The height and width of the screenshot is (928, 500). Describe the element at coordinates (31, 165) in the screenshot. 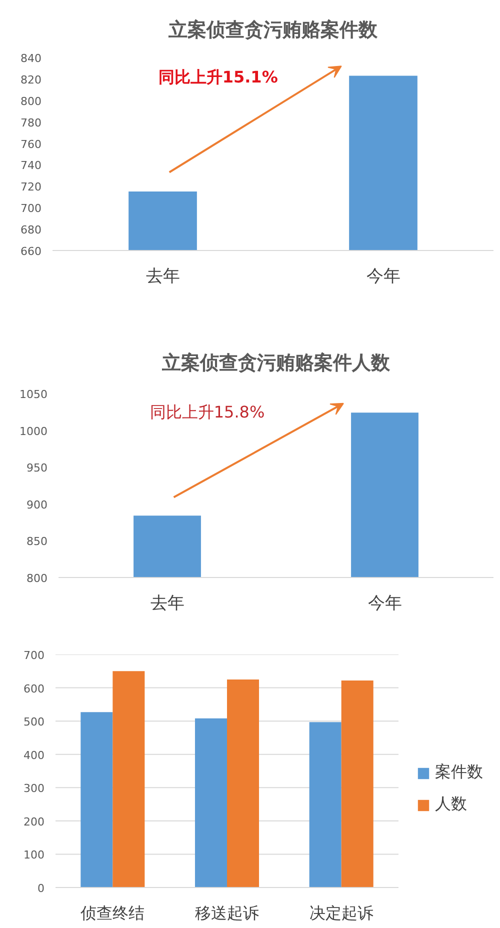

I see `y-tick-label: 740` at that location.